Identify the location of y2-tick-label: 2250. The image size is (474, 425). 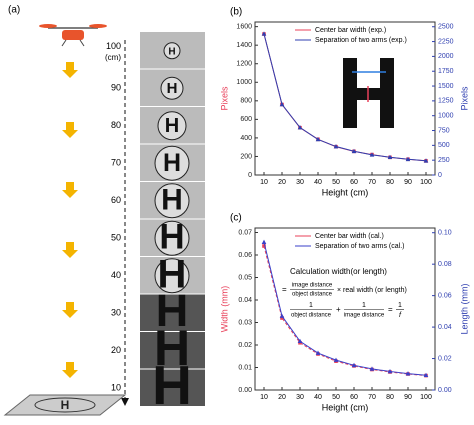
(446, 41).